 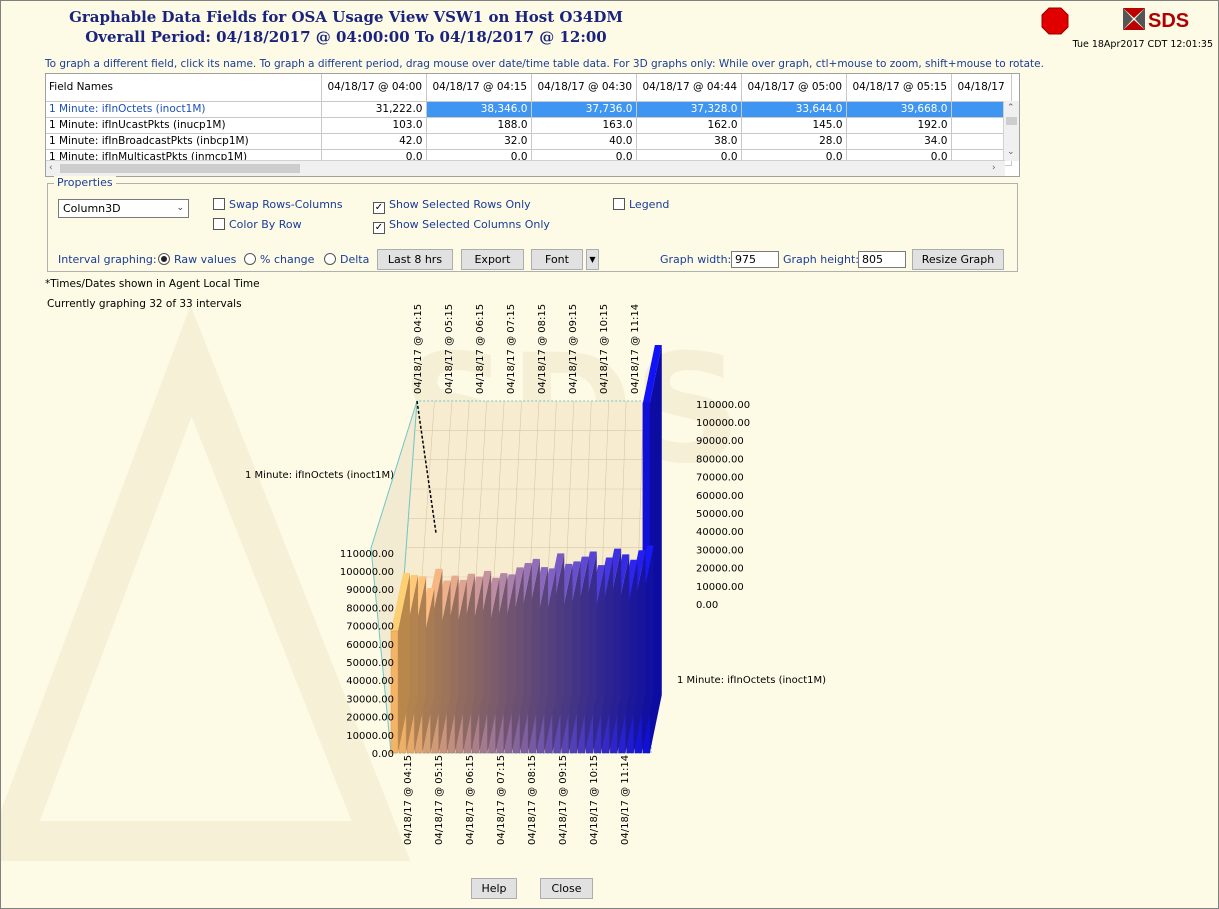 I want to click on field-names-header: Field Names, so click(x=184, y=88).